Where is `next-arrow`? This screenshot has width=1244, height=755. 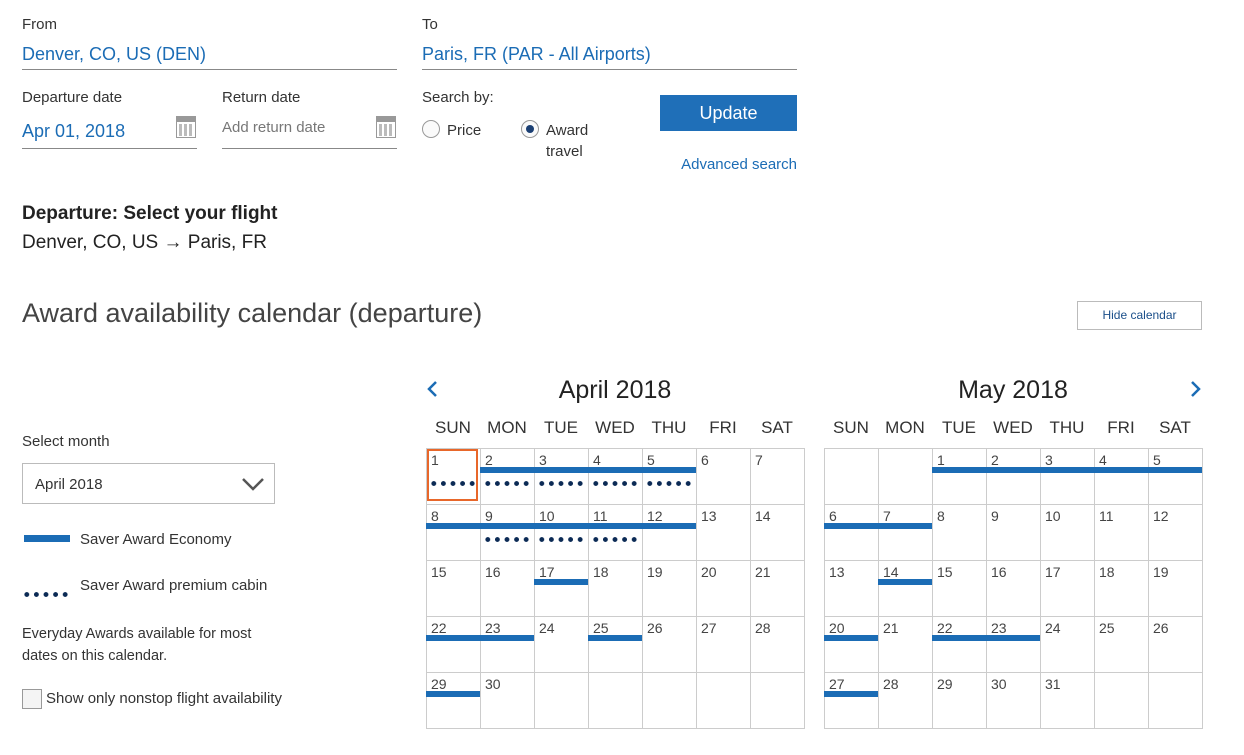
next-arrow is located at coordinates (1196, 389).